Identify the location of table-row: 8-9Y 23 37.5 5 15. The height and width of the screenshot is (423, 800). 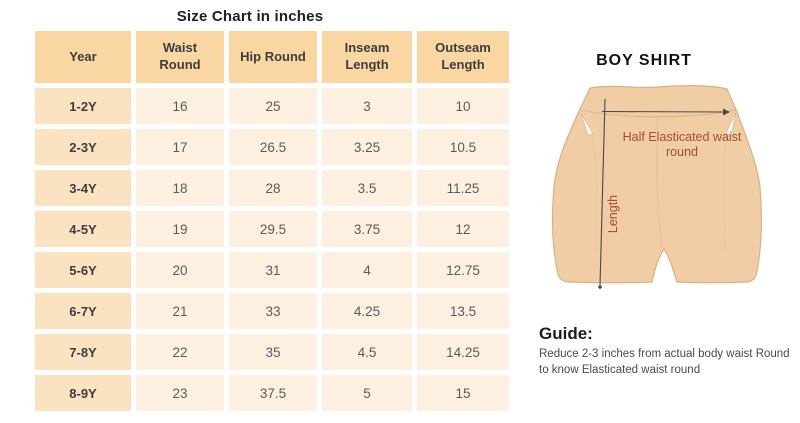
(272, 393).